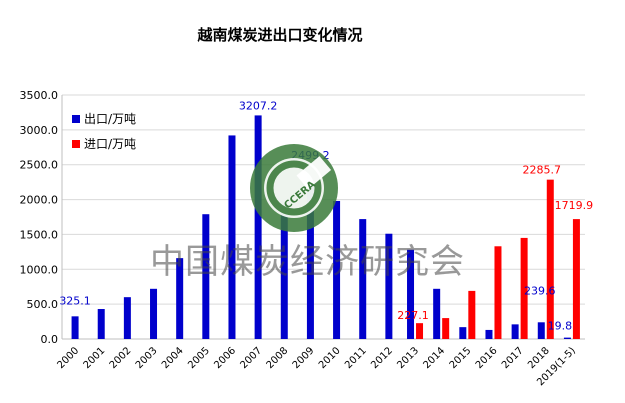 The height and width of the screenshot is (403, 625). Describe the element at coordinates (110, 119) in the screenshot. I see `legend-label-export: 出口/万吨` at that location.